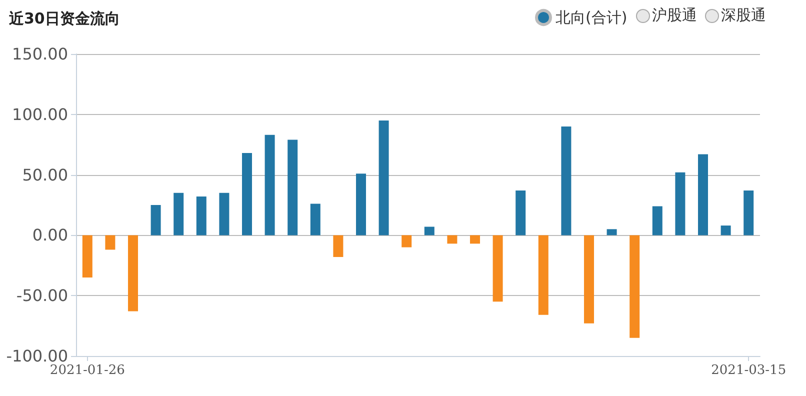 Image resolution: width=806 pixels, height=396 pixels. I want to click on y-tick-label: -100.00, so click(37, 356).